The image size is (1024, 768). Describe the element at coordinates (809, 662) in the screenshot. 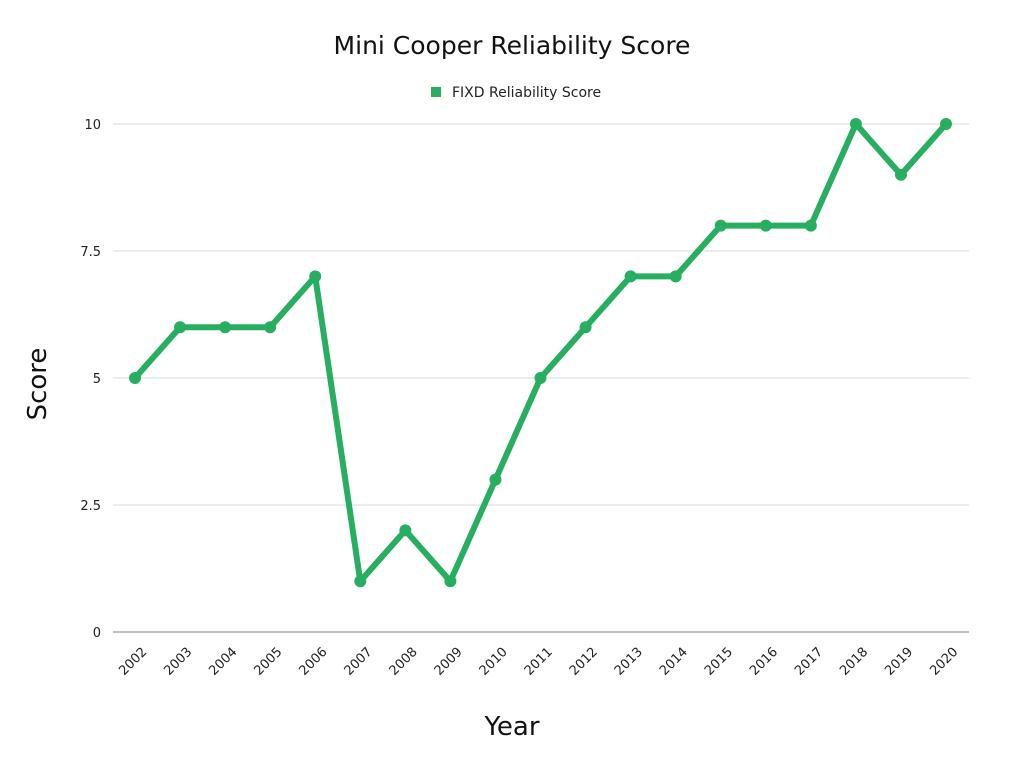

I see `x-tick-label: 2017` at that location.